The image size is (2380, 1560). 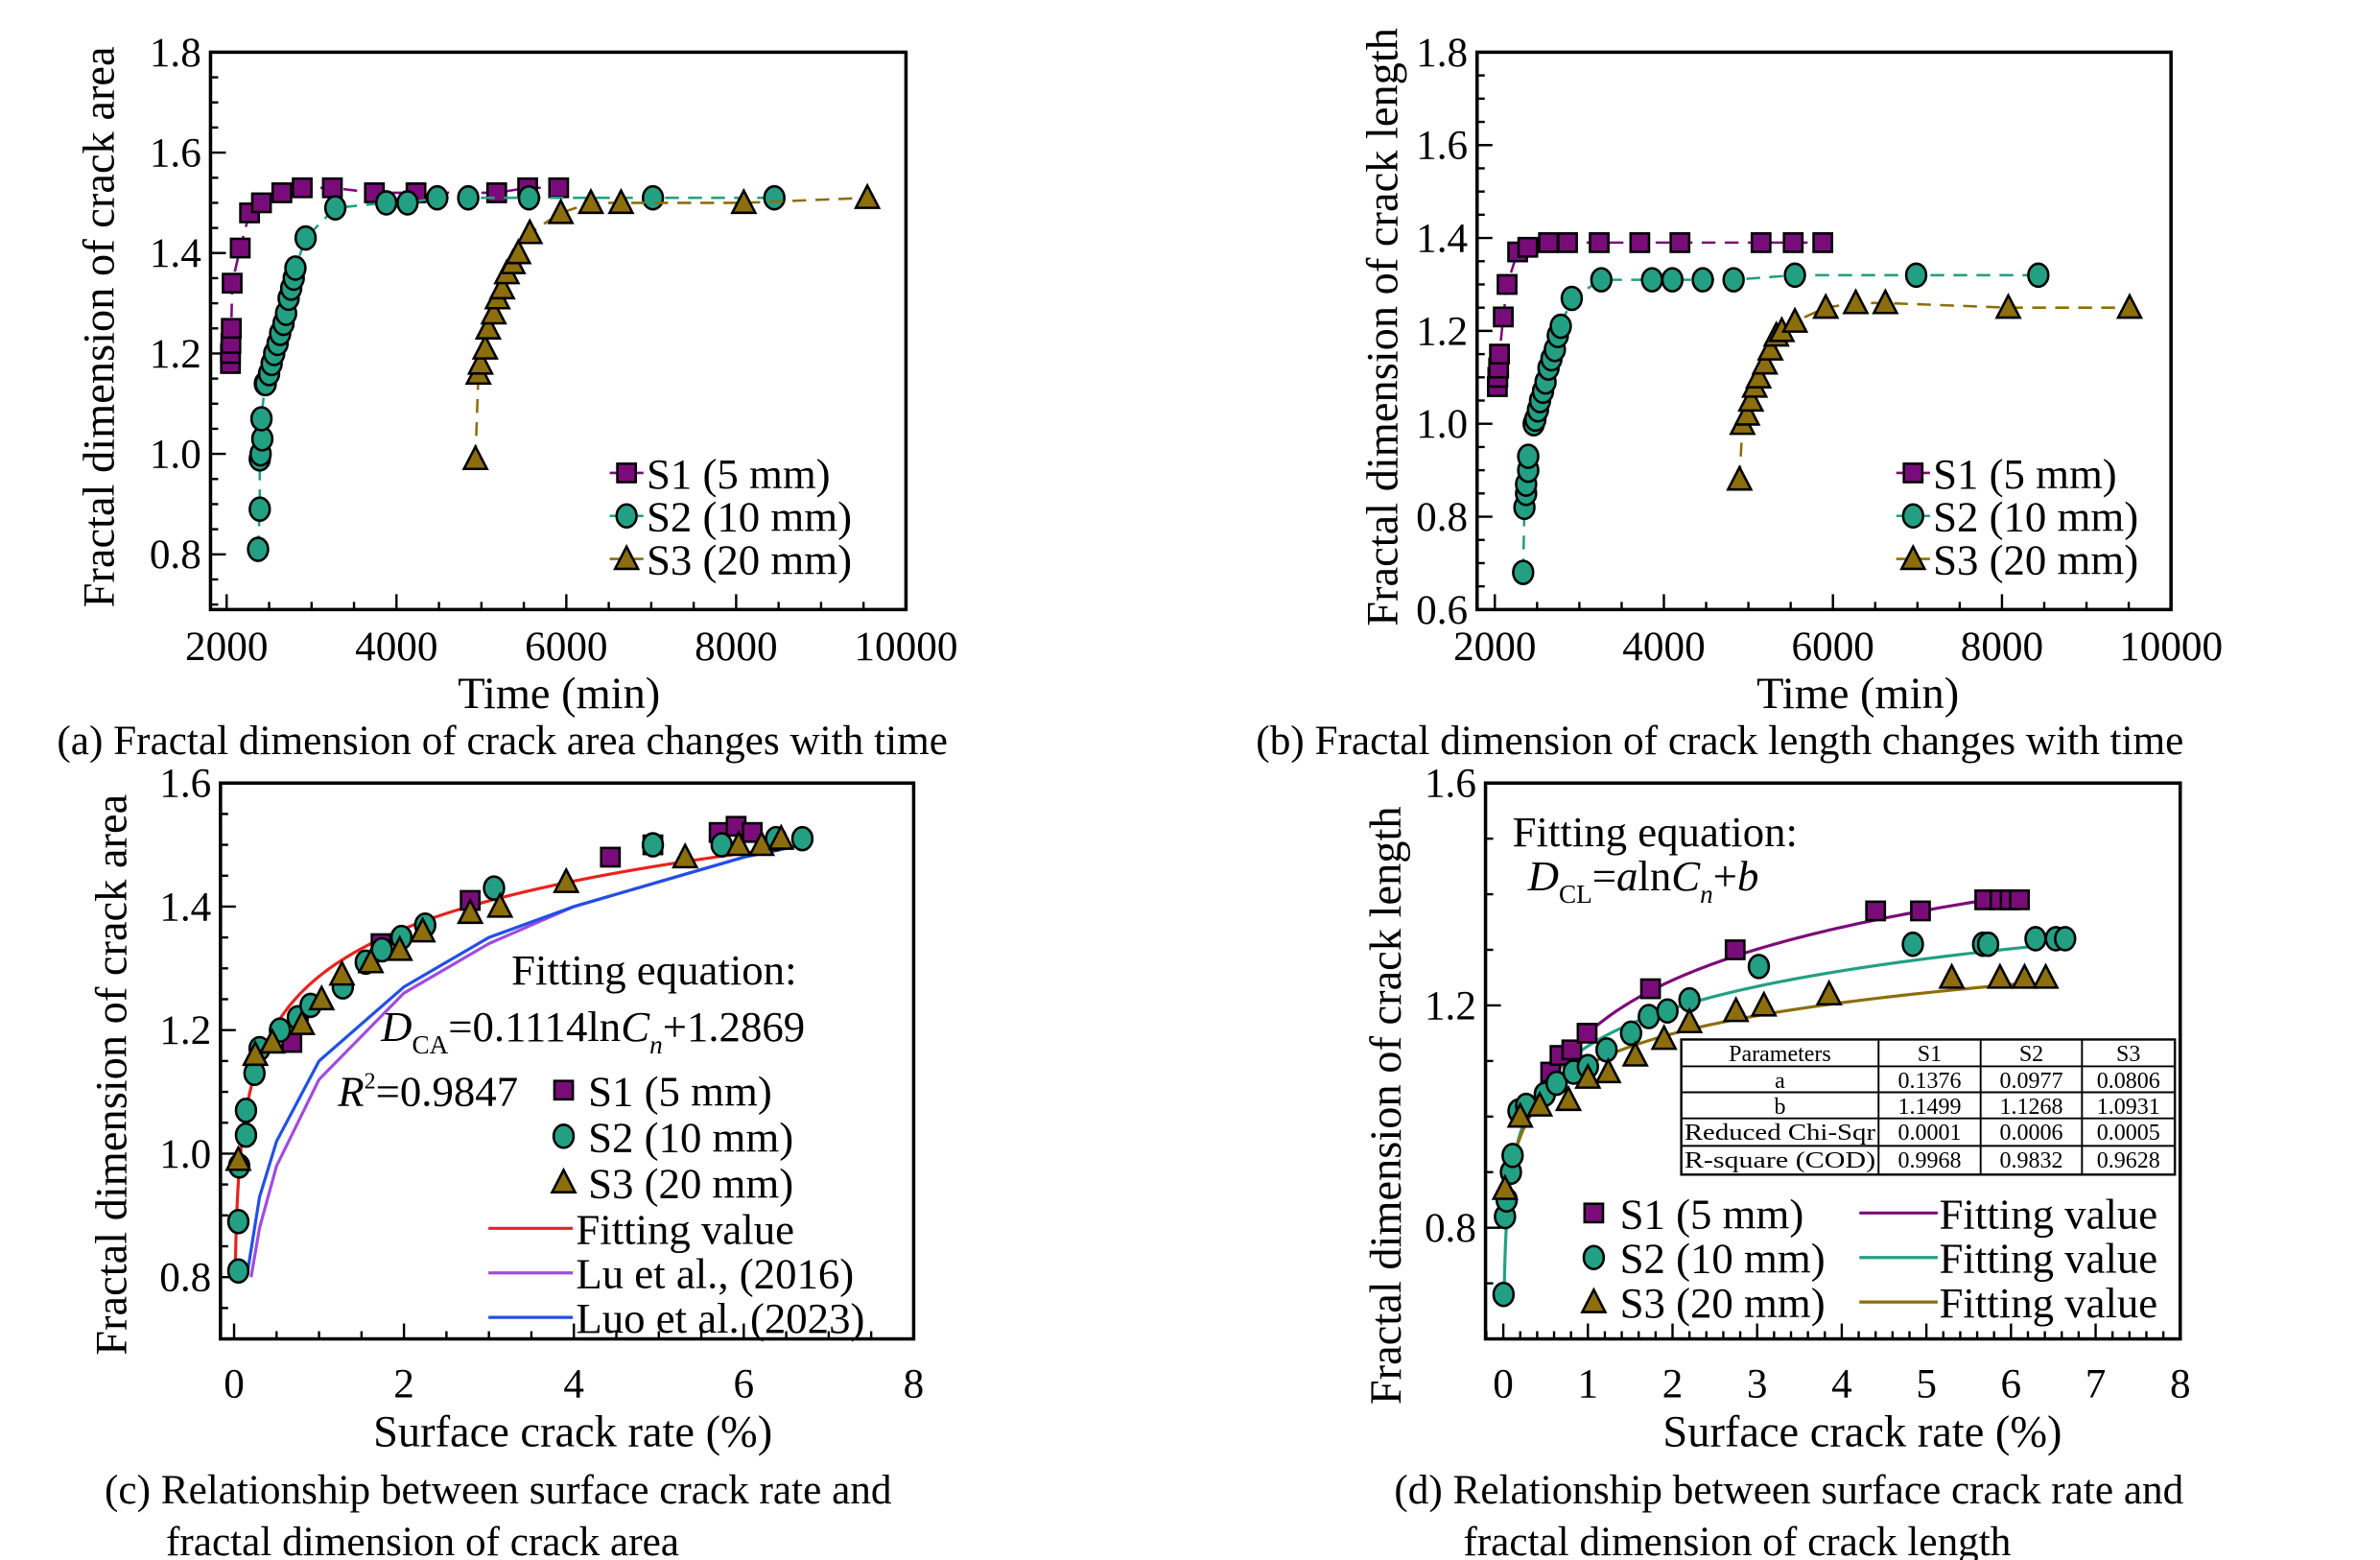 I want to click on legend-label: S3 (20 mm), so click(x=1723, y=1303).